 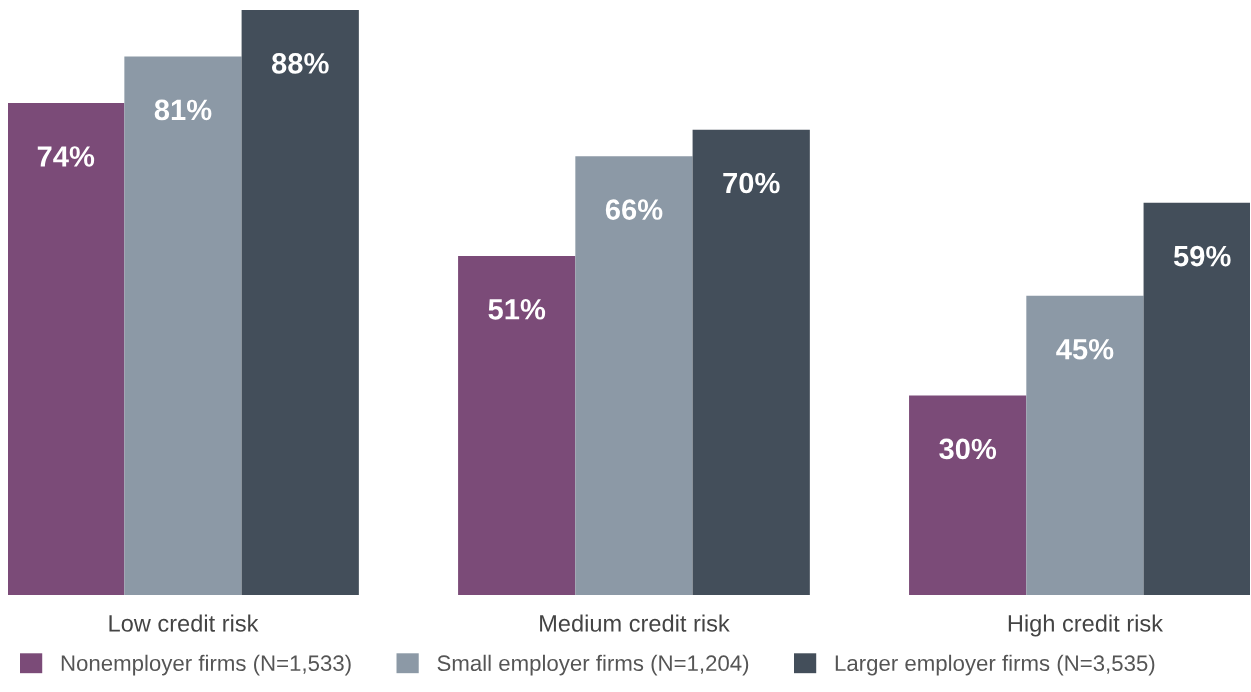 I want to click on legend-label: Small employer firms (N=1,204), so click(x=593, y=665).